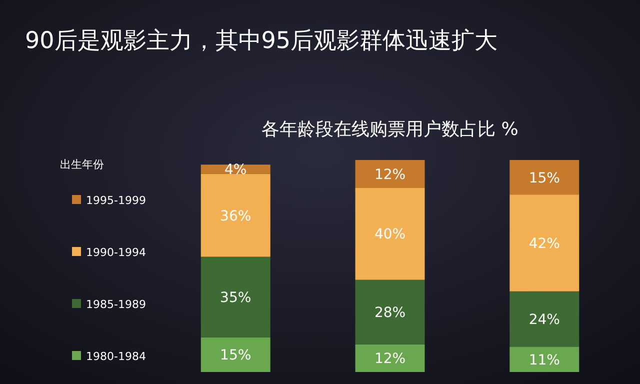  What do you see at coordinates (82, 164) in the screenshot?
I see `legend-title: 出生年份` at bounding box center [82, 164].